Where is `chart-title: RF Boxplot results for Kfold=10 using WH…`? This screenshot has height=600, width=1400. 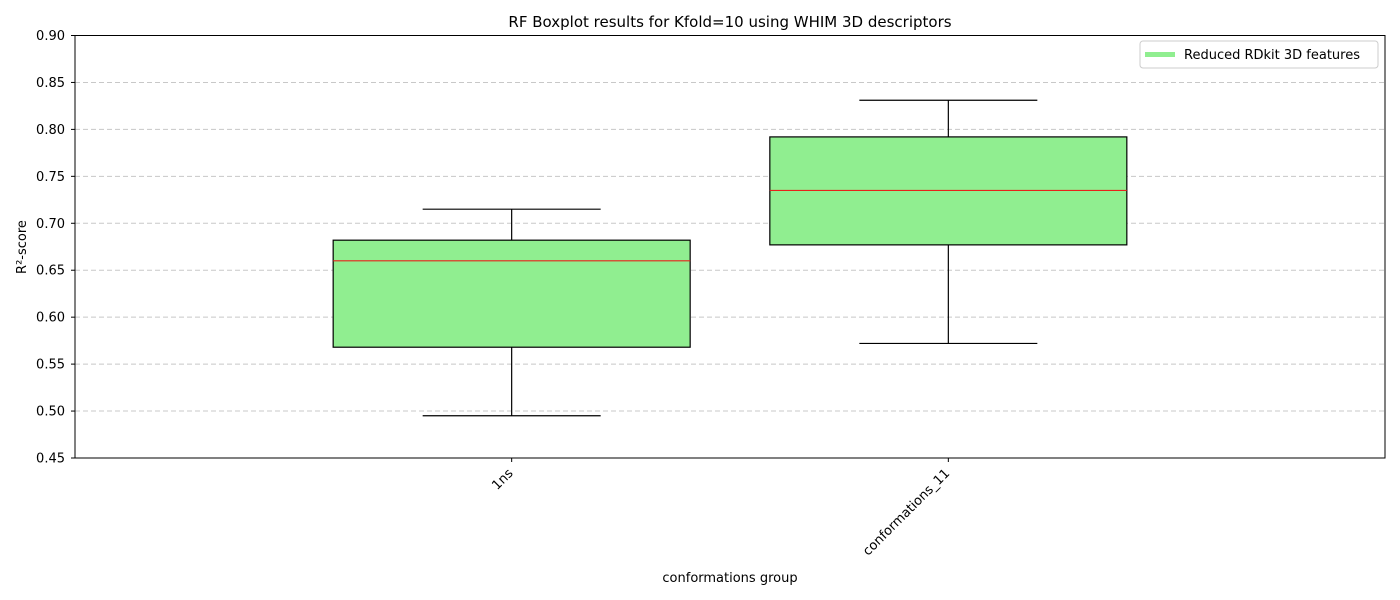
chart-title: RF Boxplot results for Kfold=10 using WH… is located at coordinates (729, 22).